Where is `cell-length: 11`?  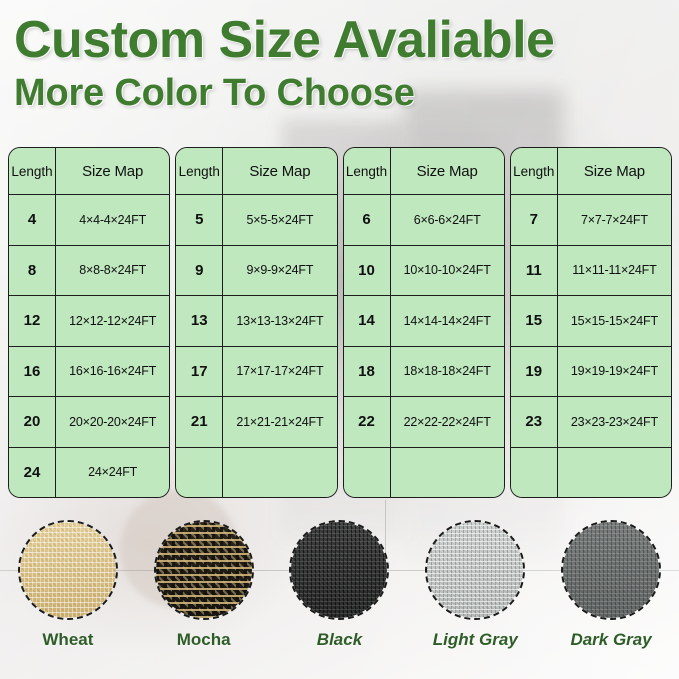
cell-length: 11 is located at coordinates (534, 270).